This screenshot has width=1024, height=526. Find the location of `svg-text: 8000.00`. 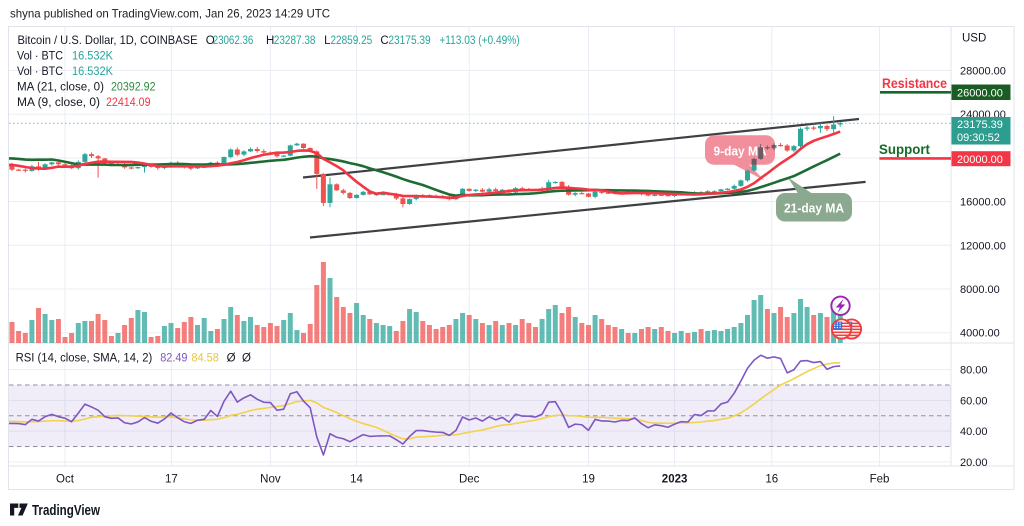

svg-text: 8000.00 is located at coordinates (980, 290).